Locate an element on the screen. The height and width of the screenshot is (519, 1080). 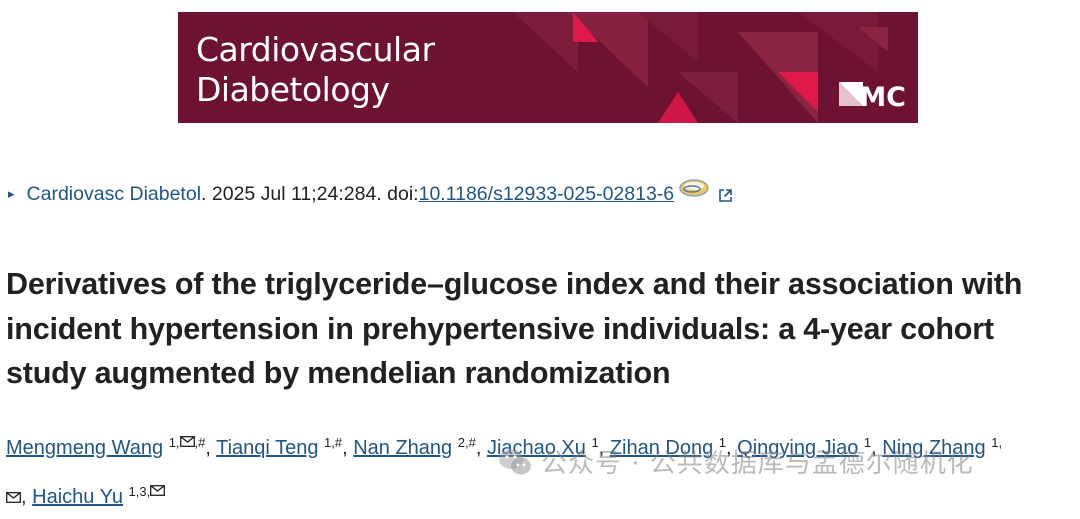
author-affiliation: 2,# is located at coordinates (467, 442).